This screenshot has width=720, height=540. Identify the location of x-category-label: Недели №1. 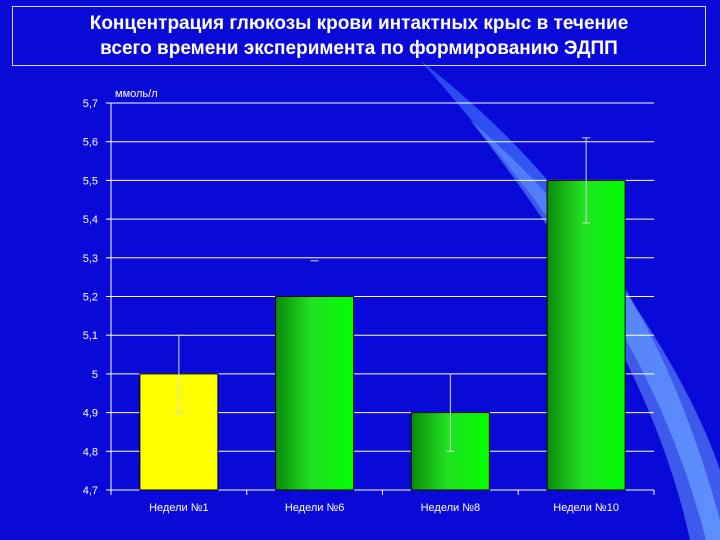
(179, 508).